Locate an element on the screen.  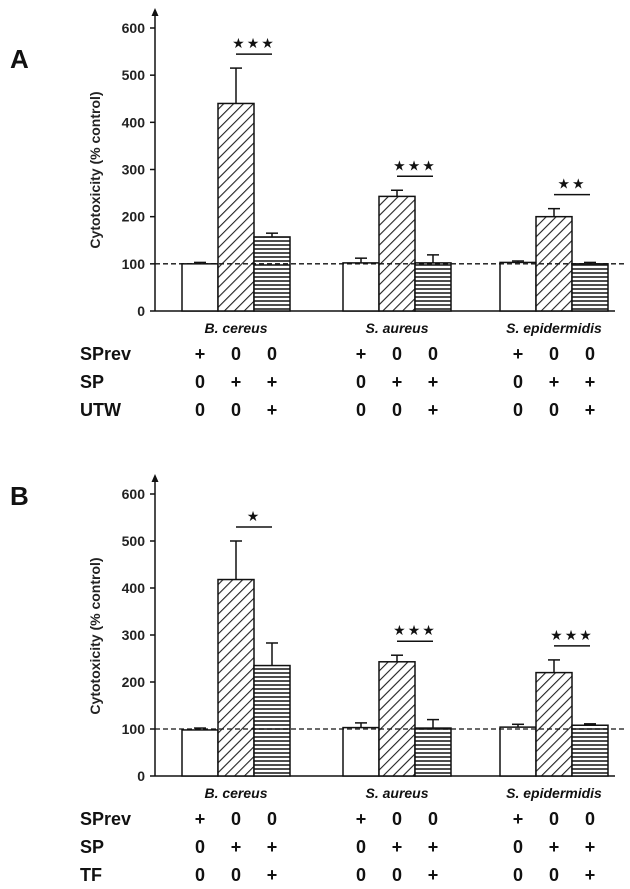
bar-b-cereus-diagonal is located at coordinates (236, 677).